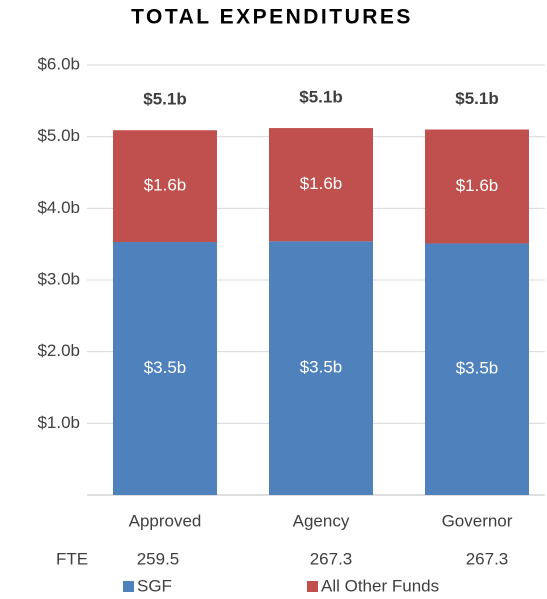  Describe the element at coordinates (272, 17) in the screenshot. I see `chart-title: TOTAL EXPENDITURES` at that location.